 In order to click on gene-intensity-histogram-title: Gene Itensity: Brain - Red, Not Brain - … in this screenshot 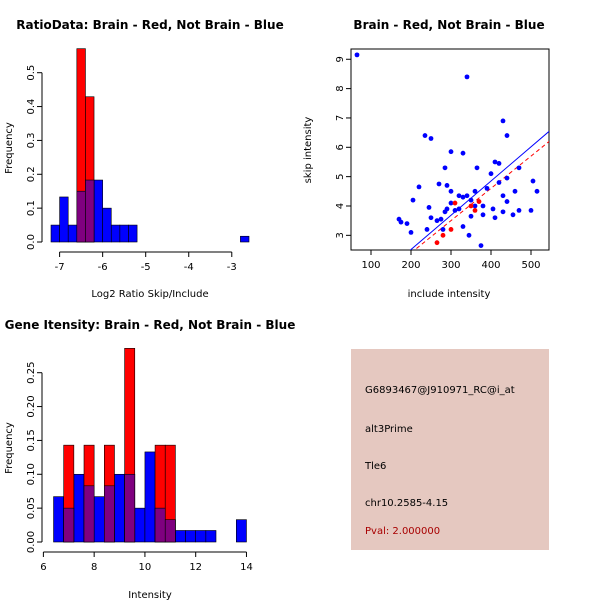, I will do `click(150, 325)`.